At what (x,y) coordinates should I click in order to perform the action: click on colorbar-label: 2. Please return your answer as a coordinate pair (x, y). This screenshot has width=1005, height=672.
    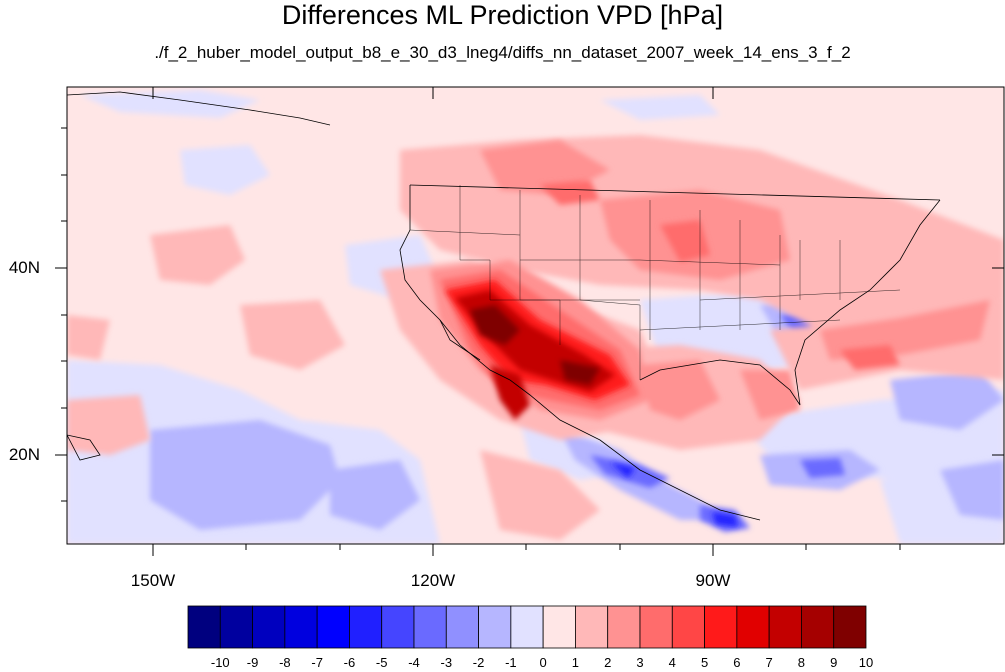
    Looking at the image, I should click on (608, 662).